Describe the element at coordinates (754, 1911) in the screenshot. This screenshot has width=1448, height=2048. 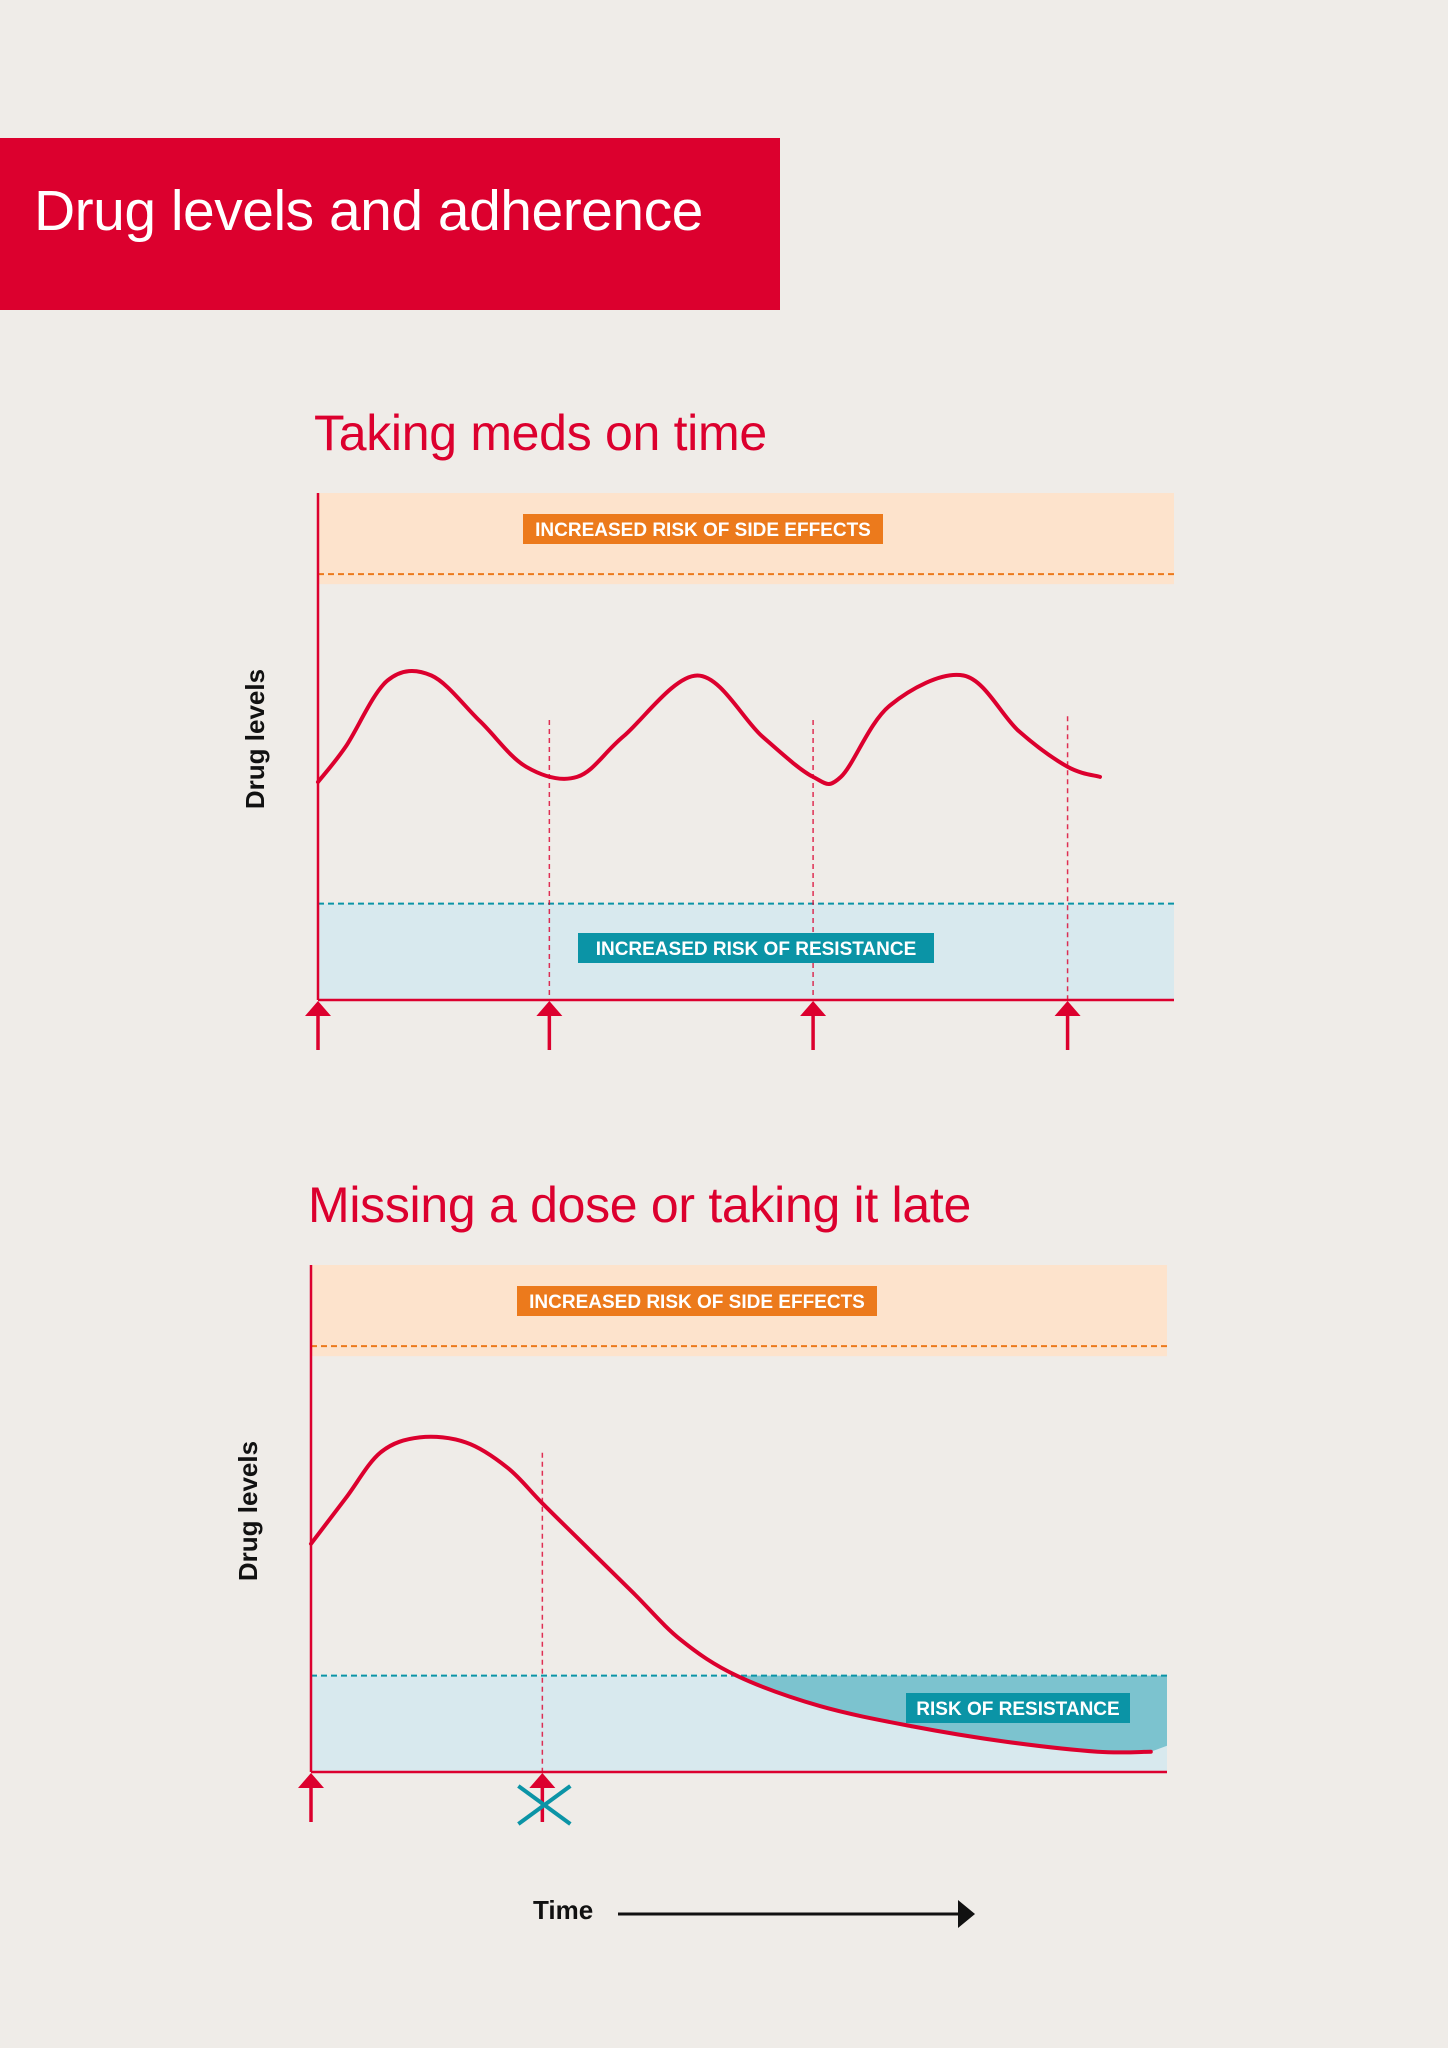
I see `time-axis-legend: Time` at that location.